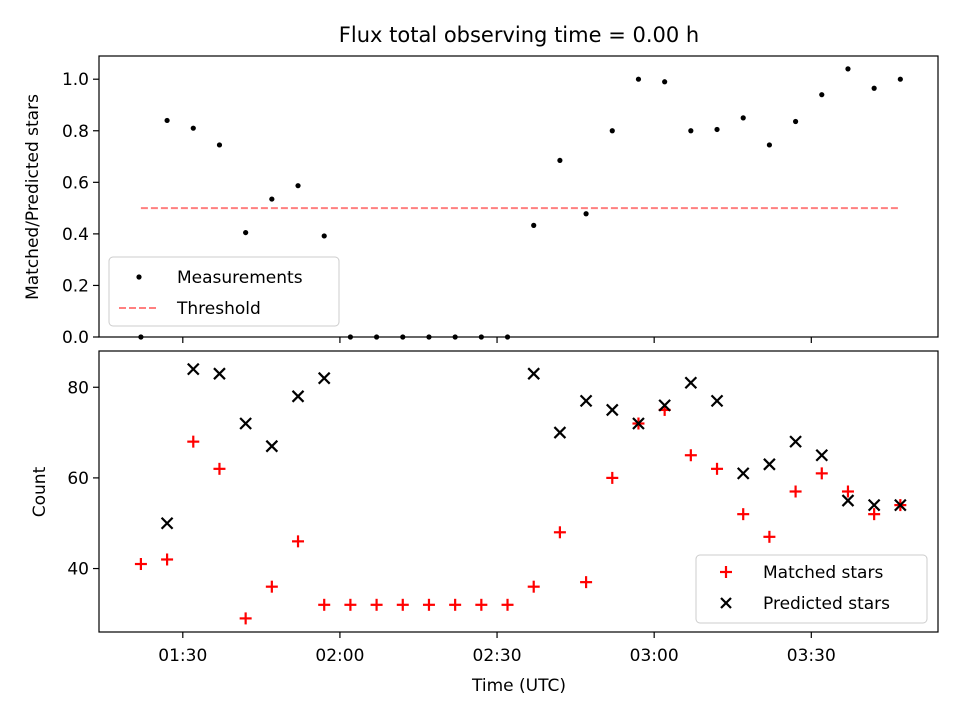  I want to click on bottom-y-tick-label: 60, so click(78, 479).